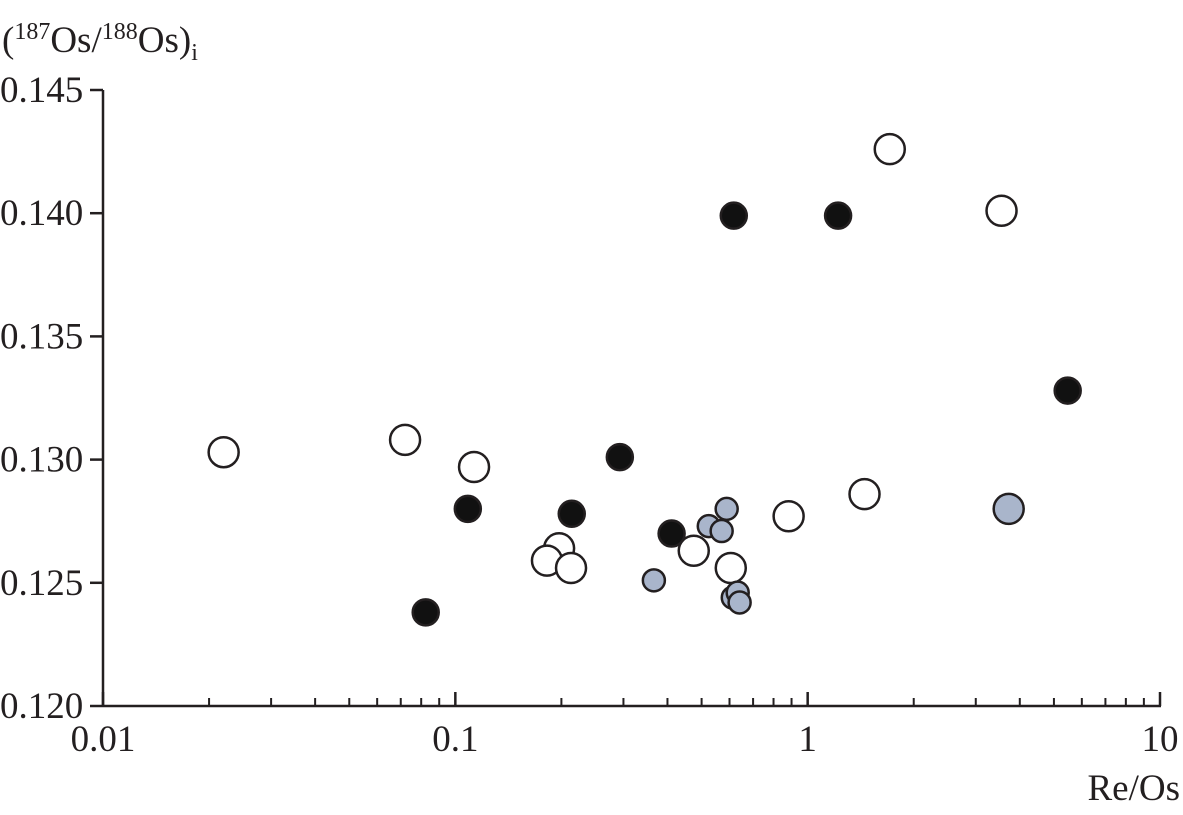 The height and width of the screenshot is (815, 1183). What do you see at coordinates (194, 53) in the screenshot?
I see `y-label-sub: i` at bounding box center [194, 53].